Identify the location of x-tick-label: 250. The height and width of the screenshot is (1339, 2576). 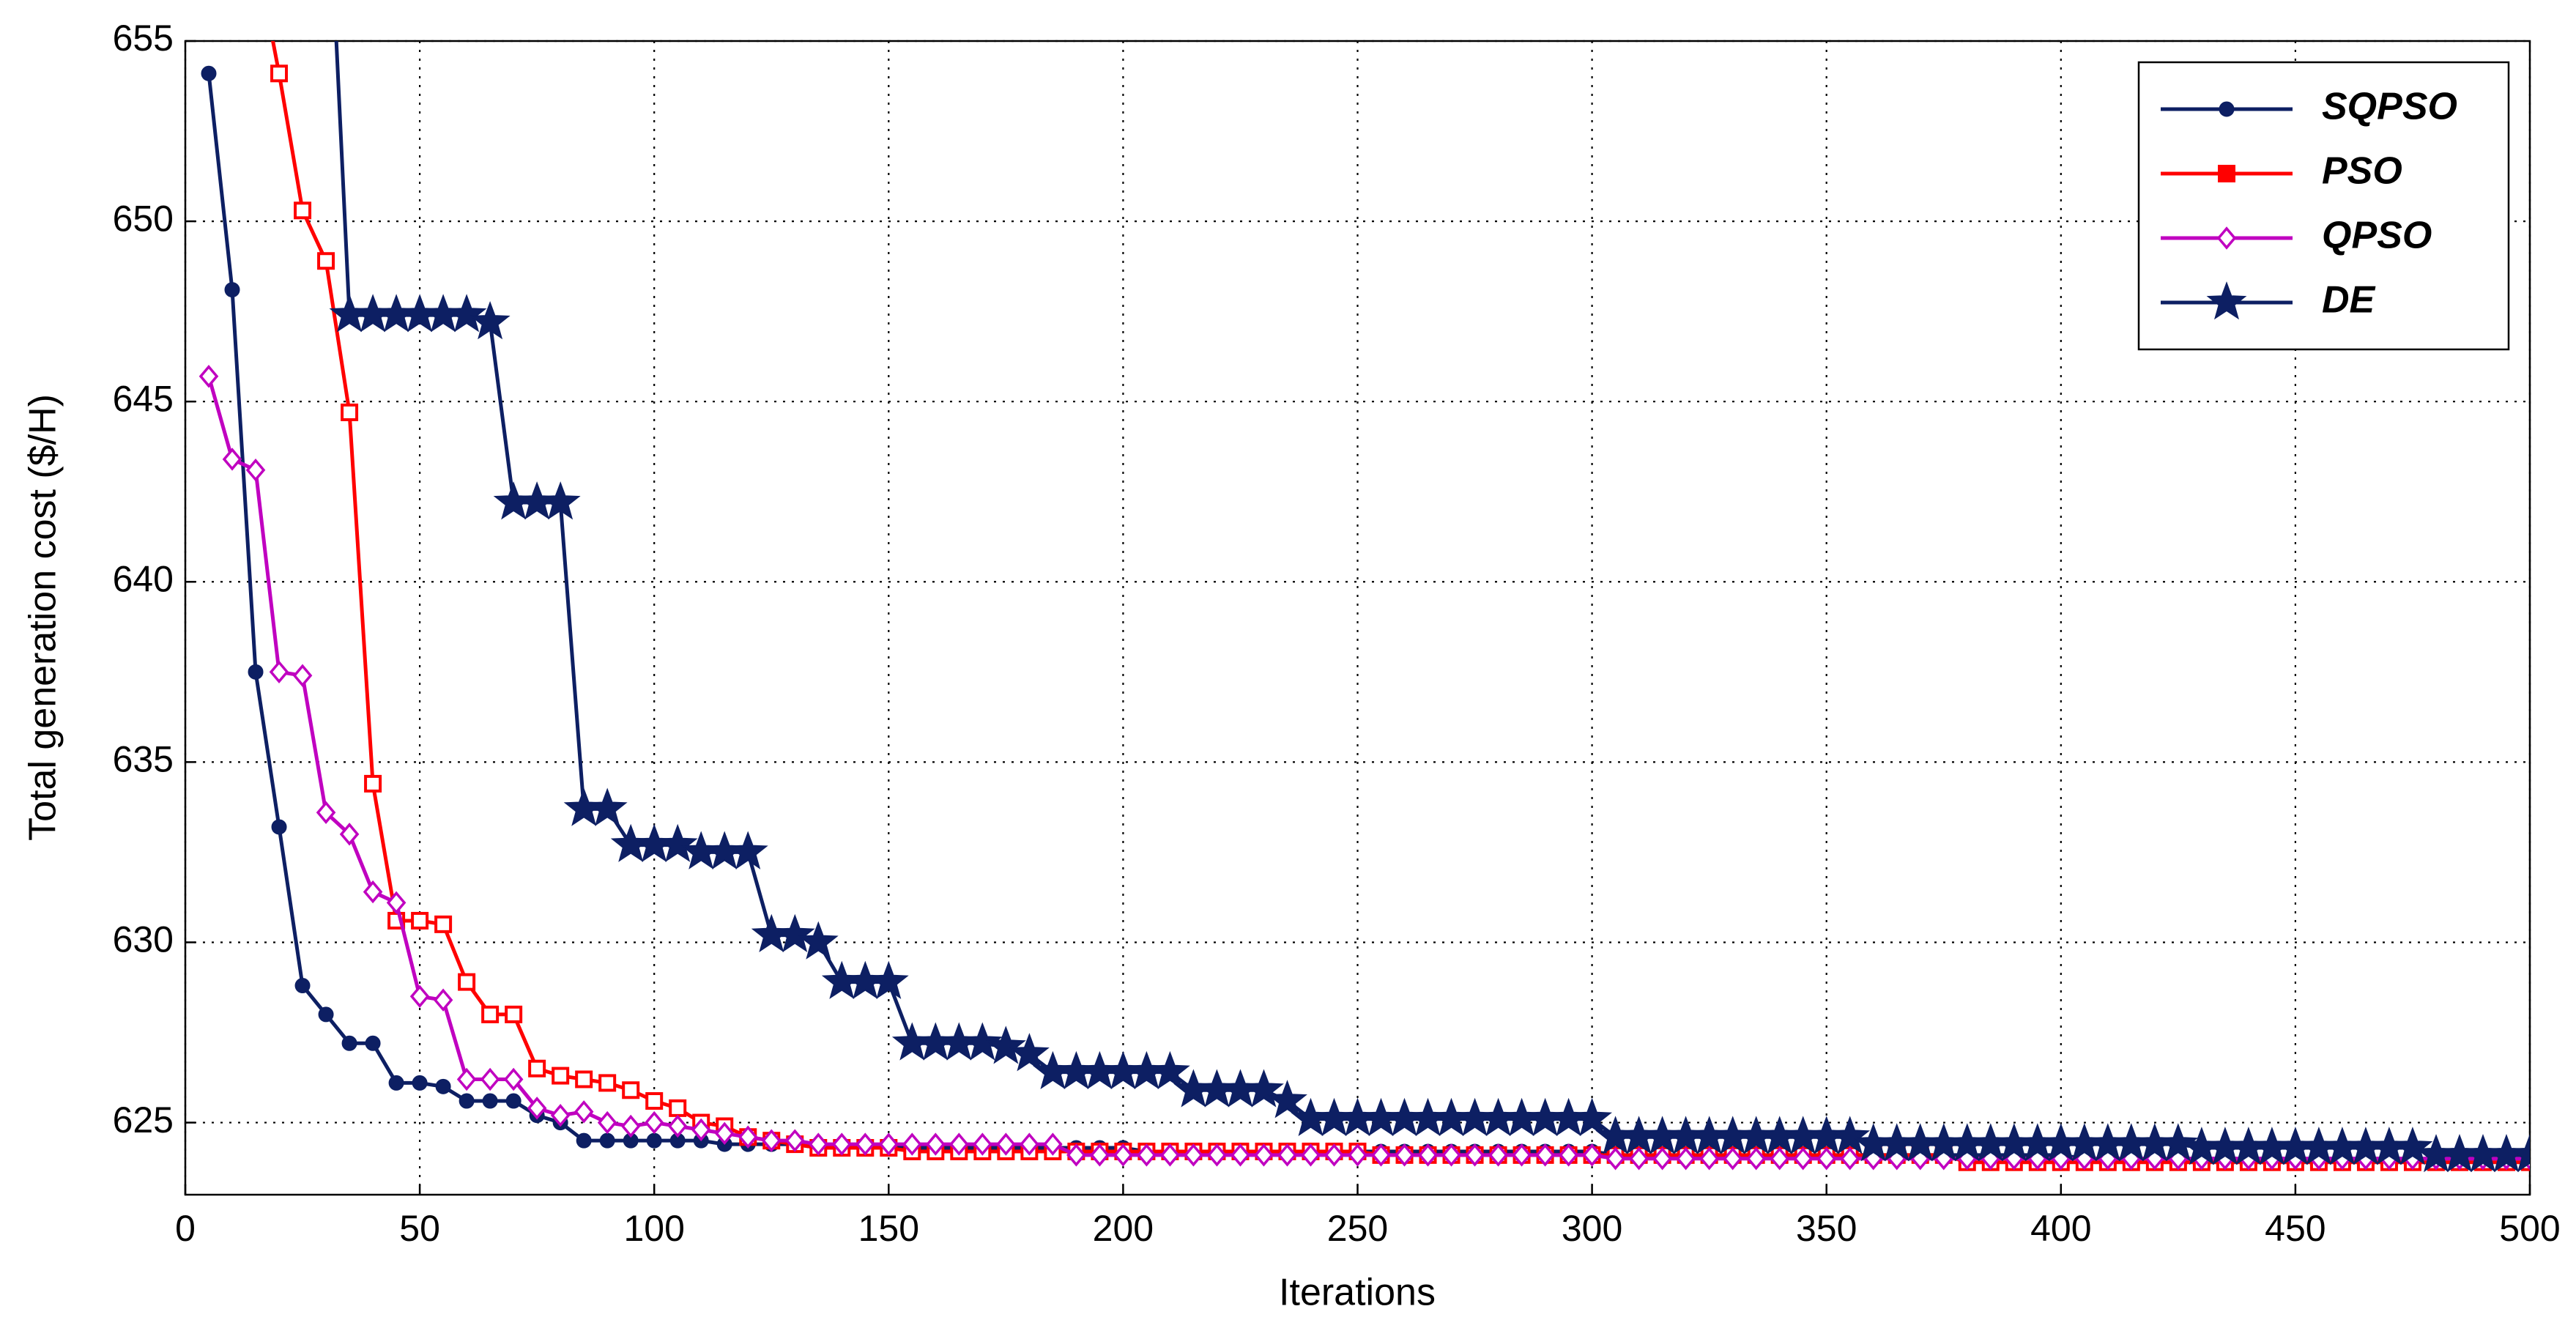
(1357, 1228).